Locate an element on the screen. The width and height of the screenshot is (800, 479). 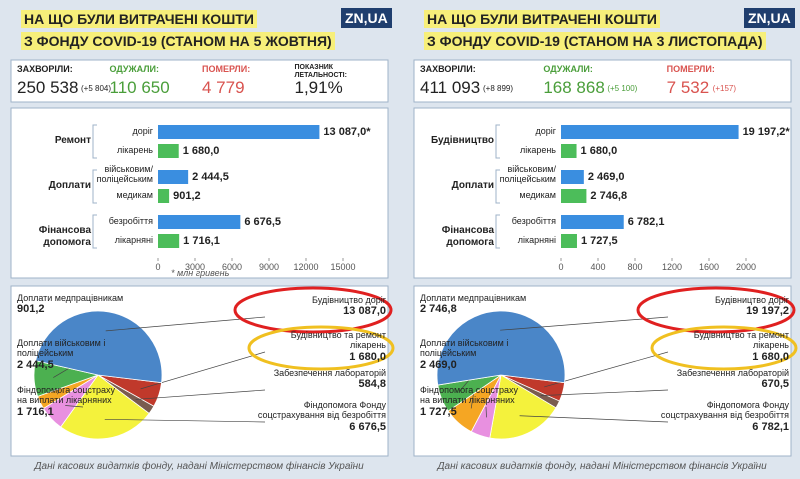
pie-label-value: 13 087,0 is located at coordinates (364, 311).